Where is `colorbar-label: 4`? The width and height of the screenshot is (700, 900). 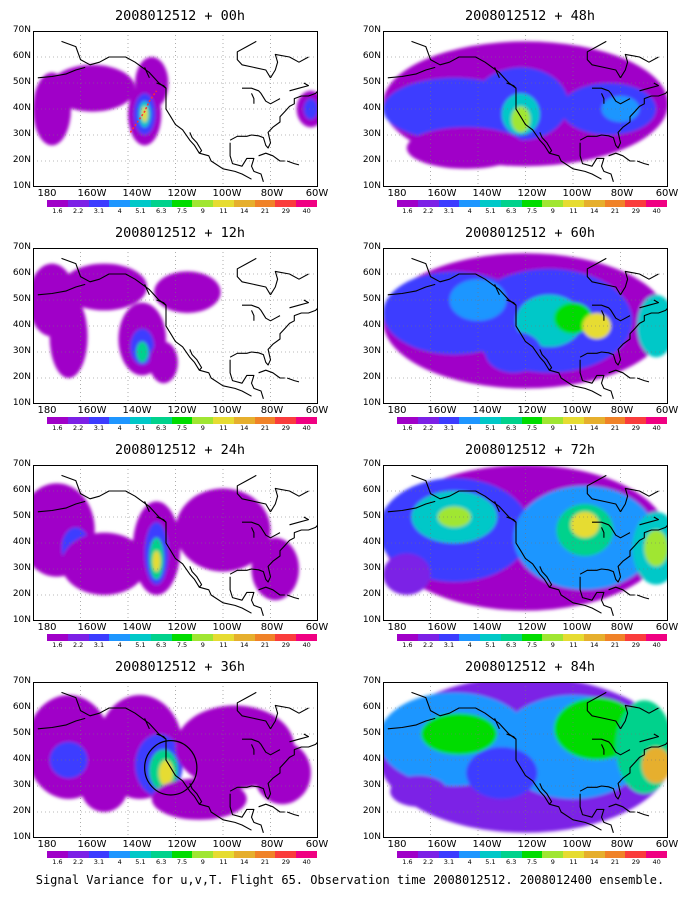 colorbar-label: 4 is located at coordinates (469, 862).